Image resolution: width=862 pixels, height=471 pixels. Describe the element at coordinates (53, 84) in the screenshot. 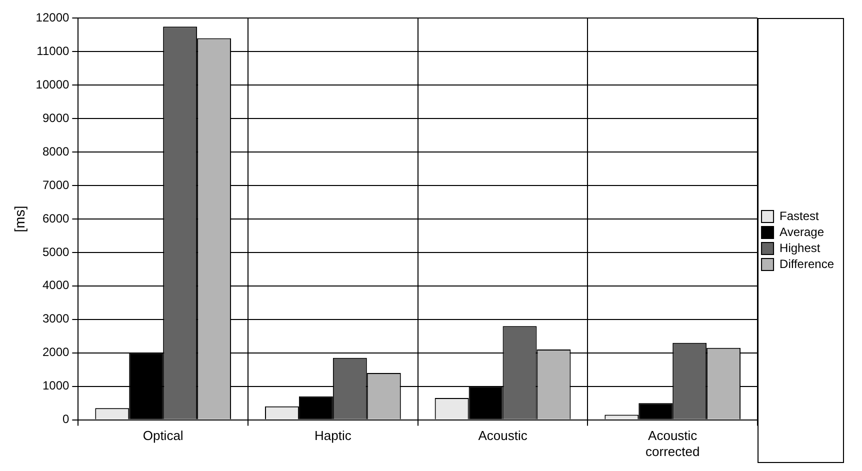

I see `y-tick-label: 10000` at that location.